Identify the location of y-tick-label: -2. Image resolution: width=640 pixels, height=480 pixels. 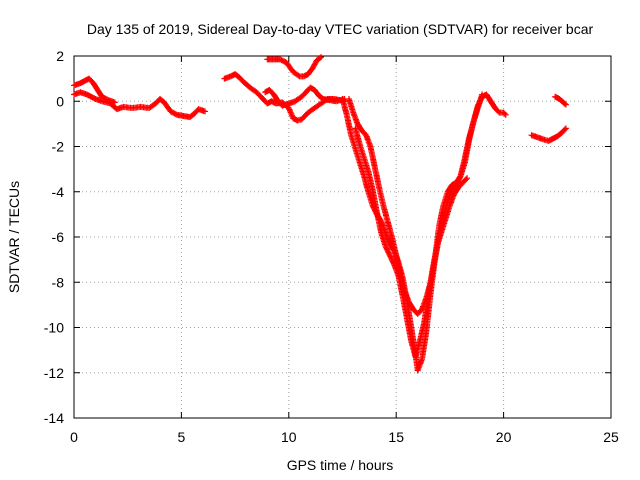
(58, 147).